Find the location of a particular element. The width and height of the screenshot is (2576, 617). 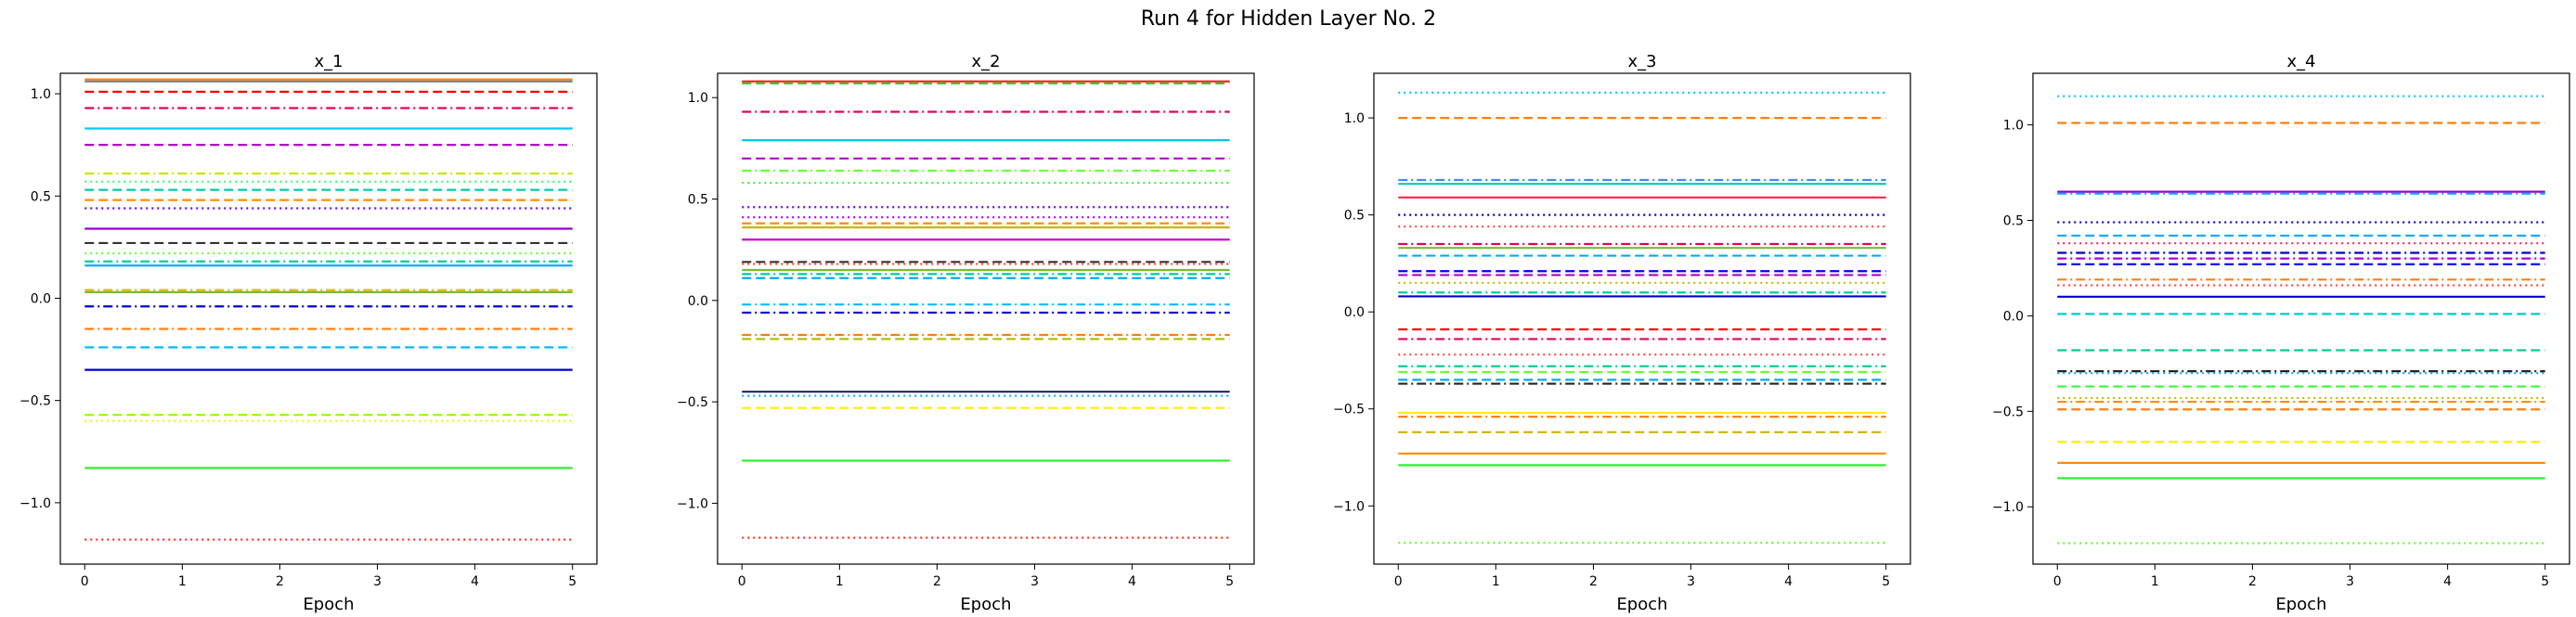

figure-title: Run 4 for Hidden Layer No. 2 is located at coordinates (1288, 19).